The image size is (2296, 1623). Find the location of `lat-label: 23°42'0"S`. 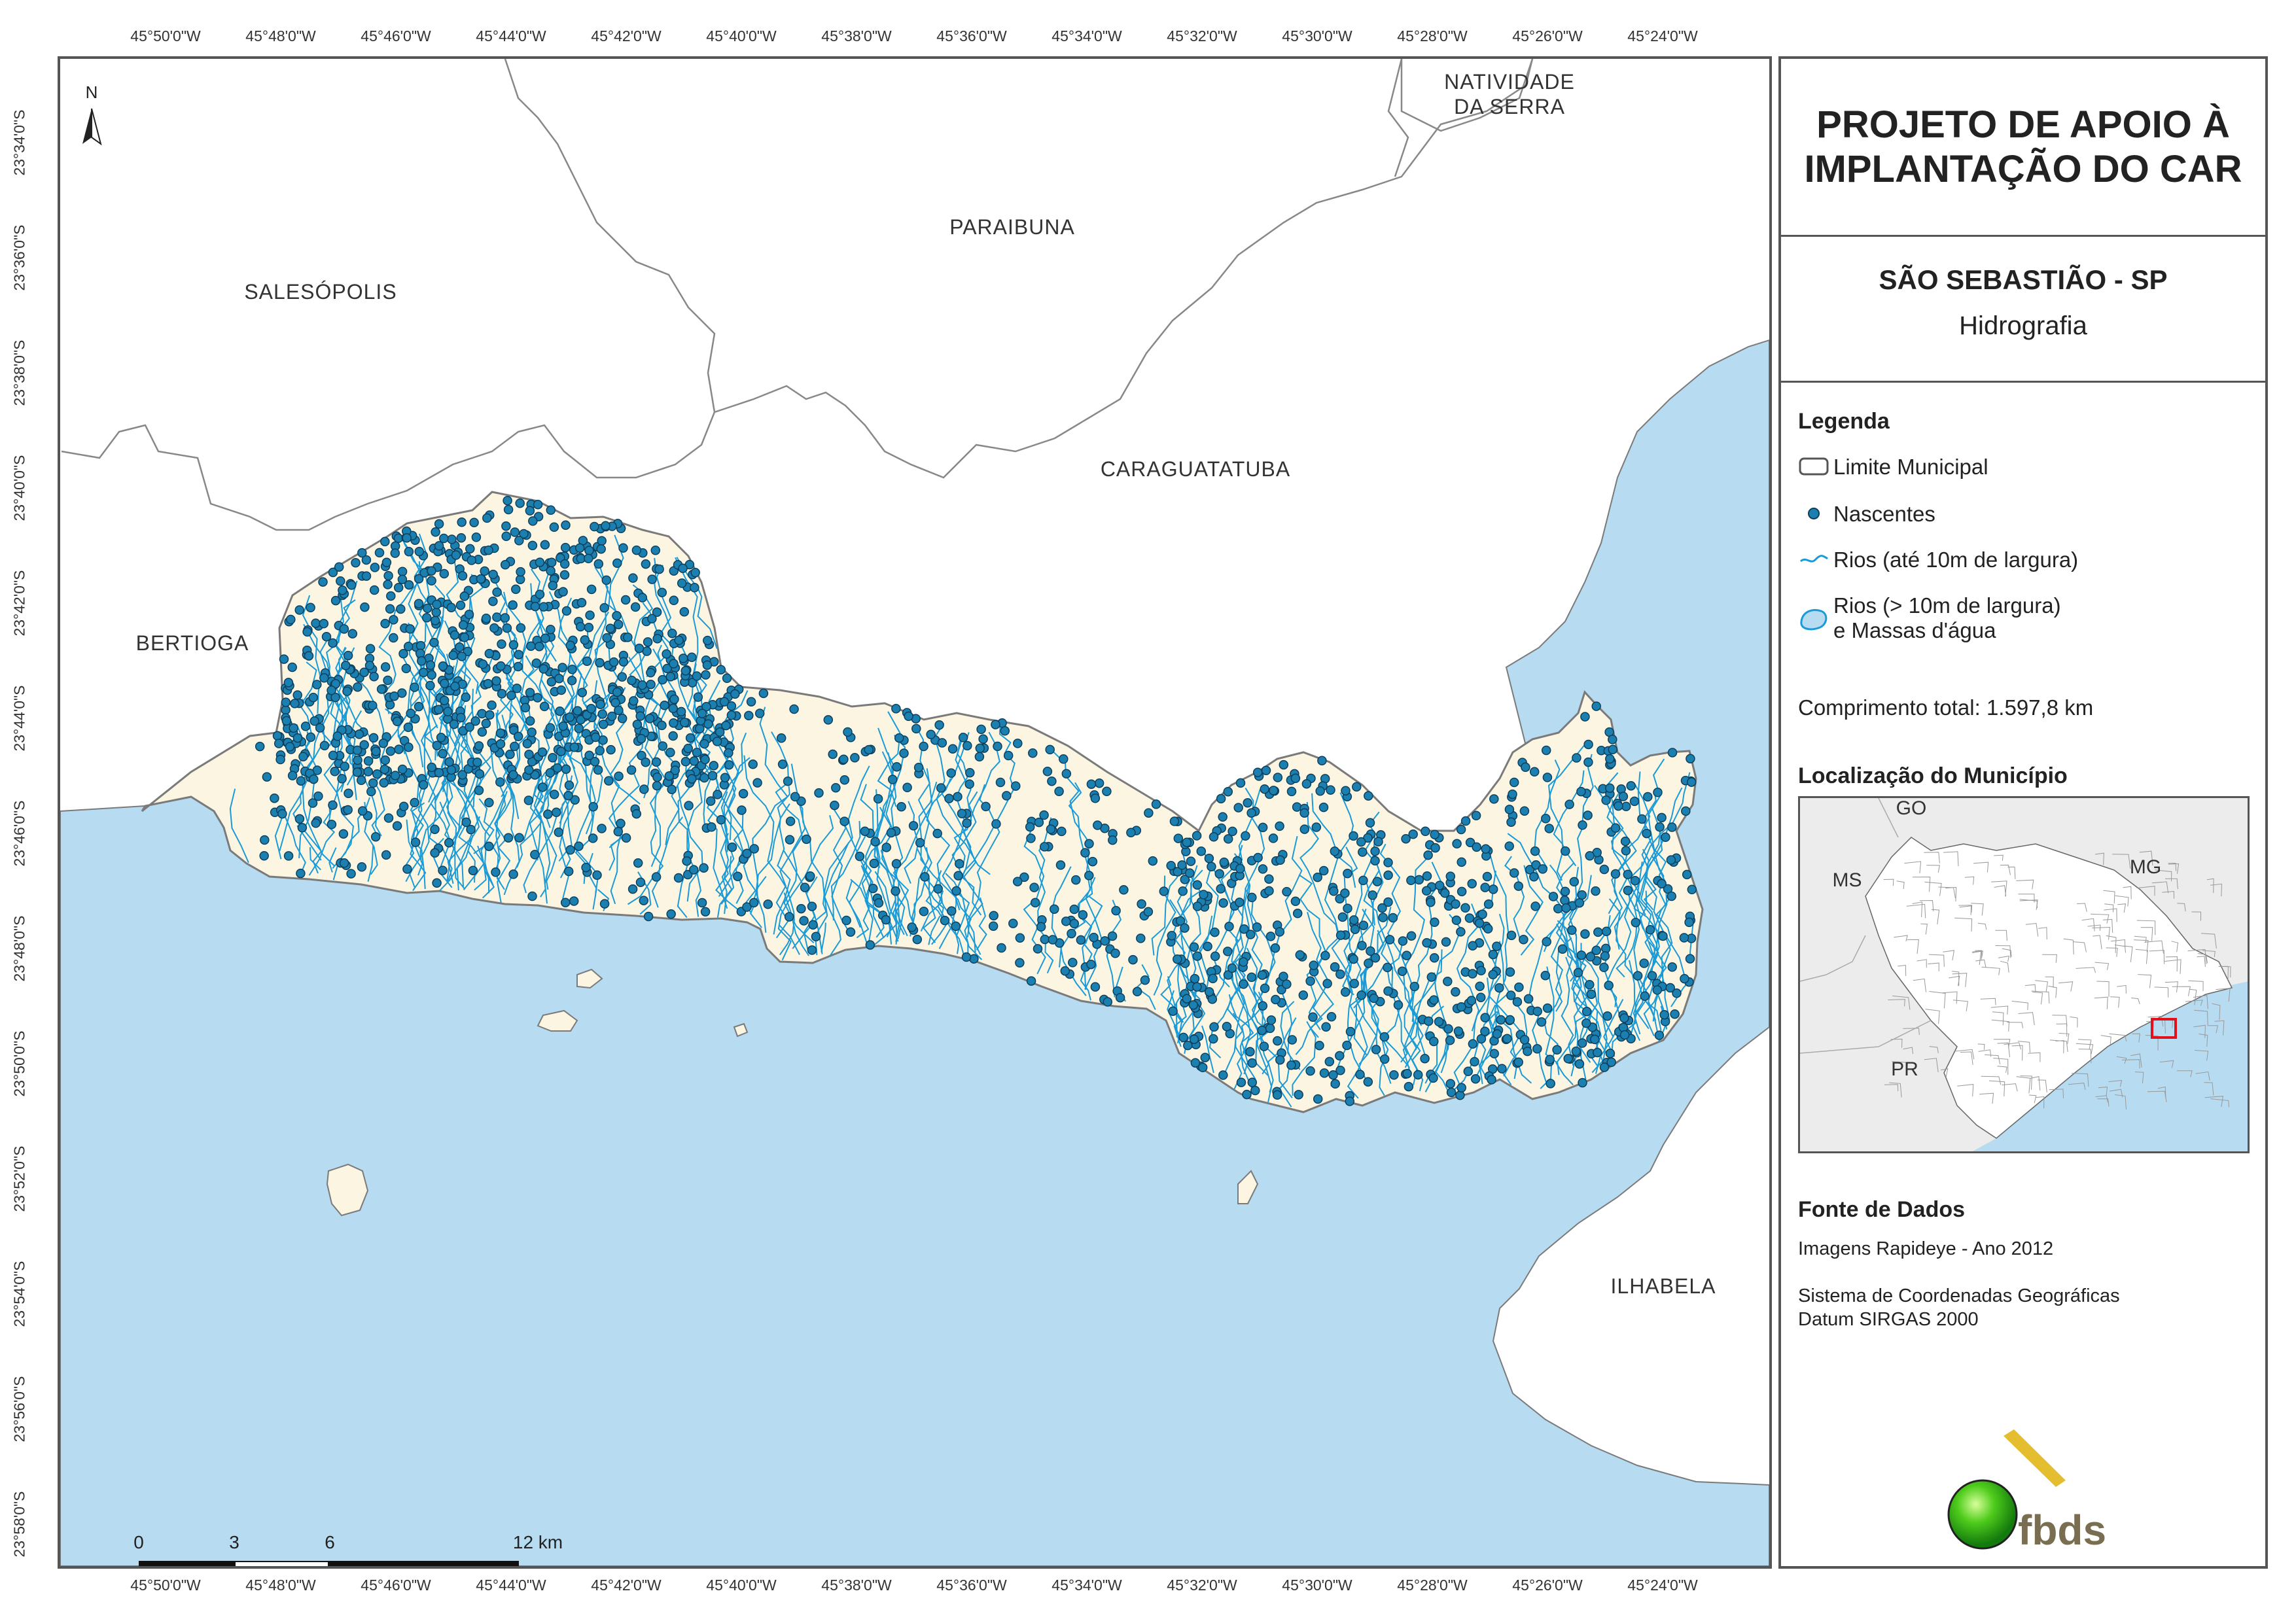

lat-label: 23°42'0"S is located at coordinates (19, 604).